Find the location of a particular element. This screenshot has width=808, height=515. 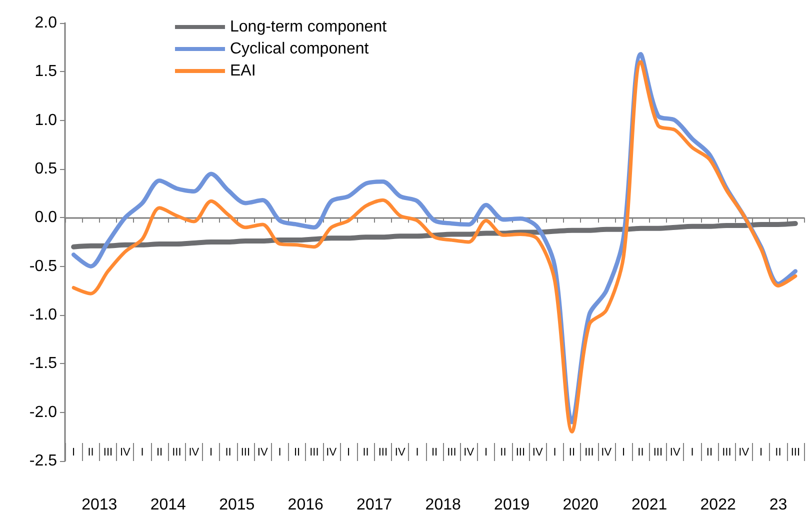

text: 2014 is located at coordinates (168, 505).